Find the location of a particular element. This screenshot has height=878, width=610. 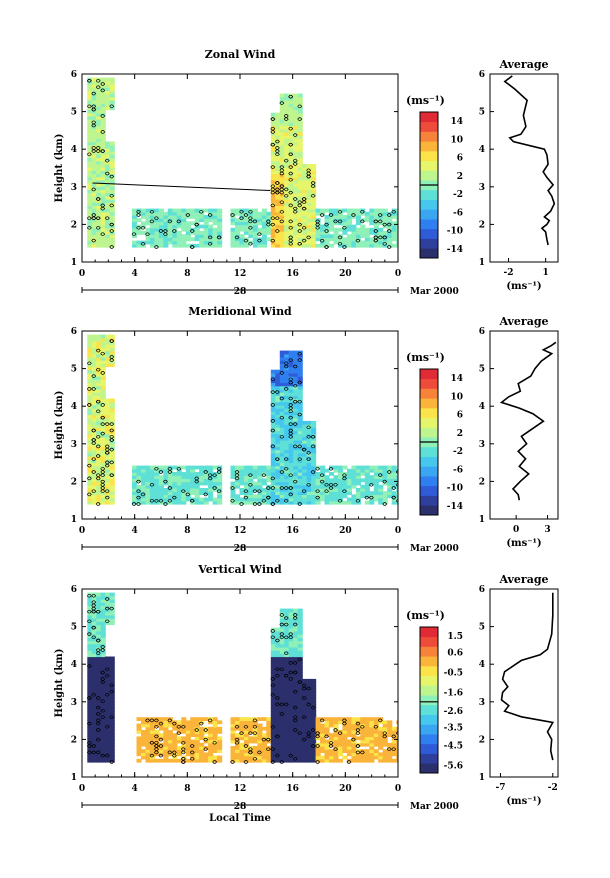

y-tick-label: 4 is located at coordinates (74, 665).